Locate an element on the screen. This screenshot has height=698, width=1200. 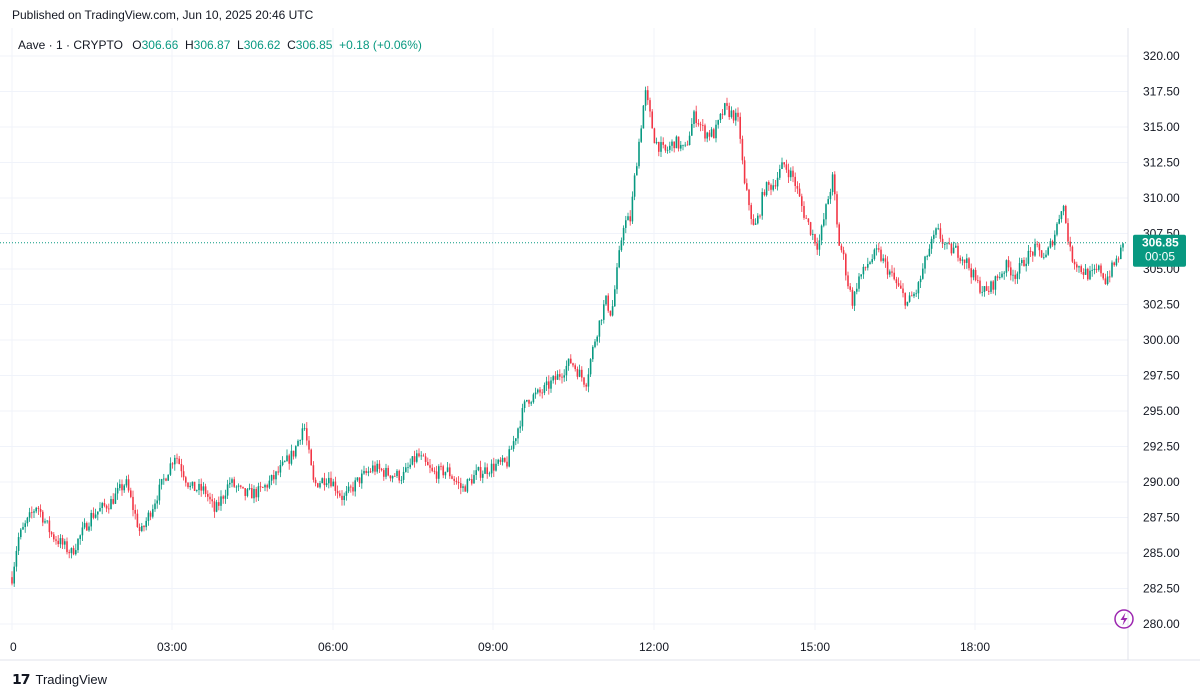
y-tick-label: 292.50 is located at coordinates (1161, 447).